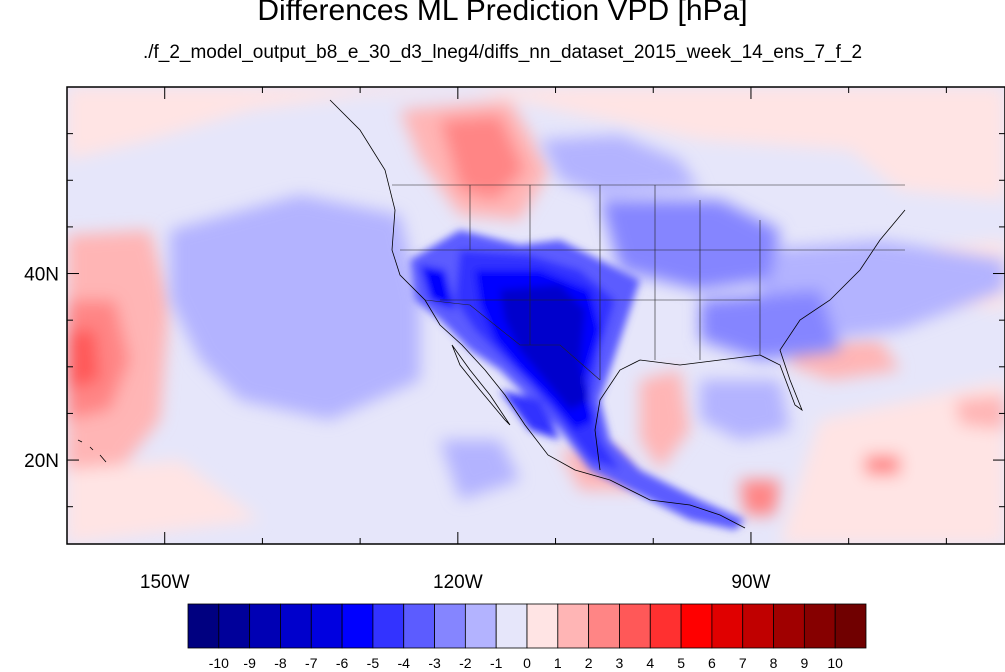 Image resolution: width=1005 pixels, height=672 pixels. What do you see at coordinates (496, 663) in the screenshot?
I see `colorbar-label: -1` at bounding box center [496, 663].